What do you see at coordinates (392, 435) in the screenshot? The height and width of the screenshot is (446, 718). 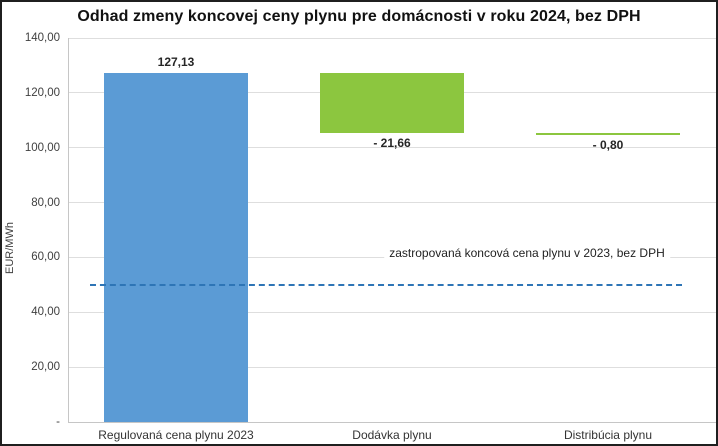 I see `category-label: Dodávka plynu` at bounding box center [392, 435].